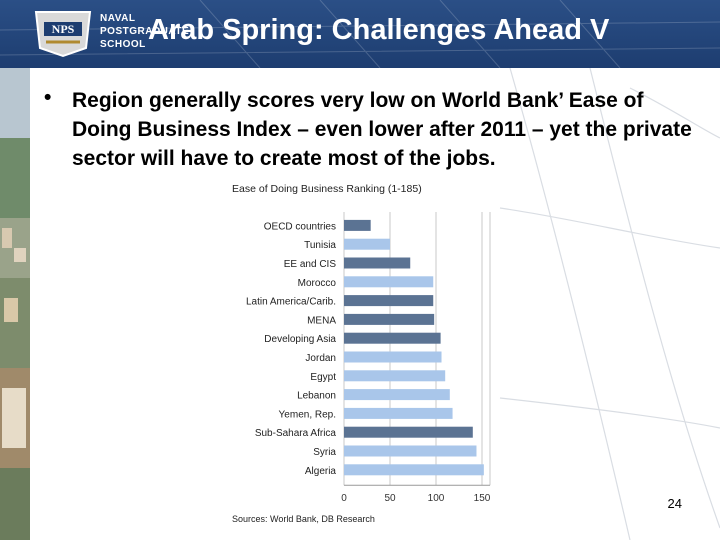 This screenshot has width=720, height=540. Describe the element at coordinates (300, 226) in the screenshot. I see `category-label: OECD countries` at that location.